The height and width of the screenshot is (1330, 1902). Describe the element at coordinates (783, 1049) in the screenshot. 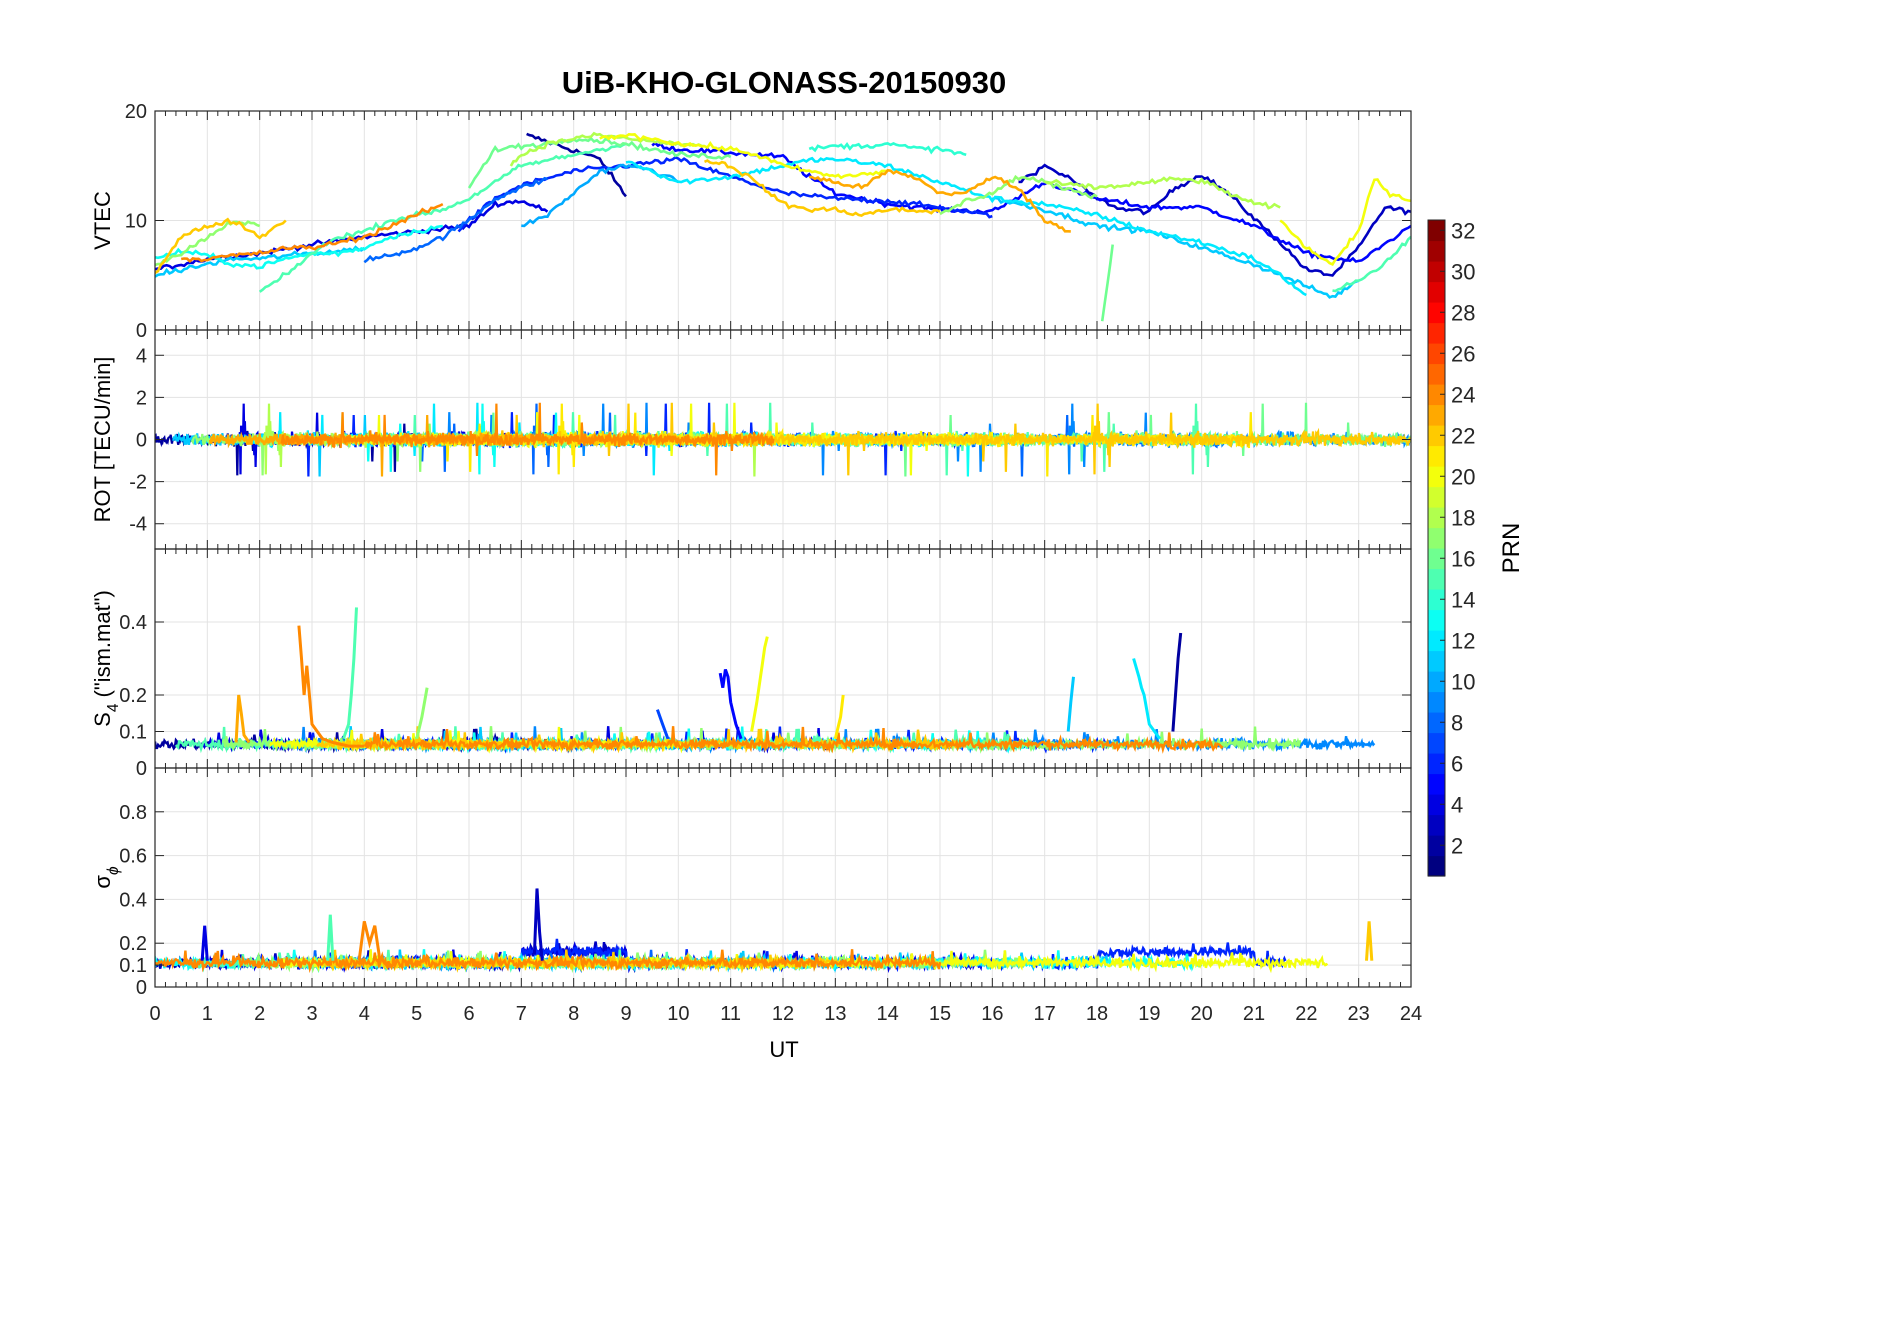

I see `x-axis-label: UT` at that location.